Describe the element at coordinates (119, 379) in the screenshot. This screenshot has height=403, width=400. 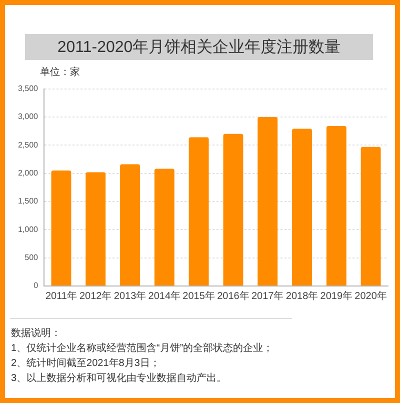
I see `text: 3、以上数据分析和可视化由专业数据自动产出。` at that location.